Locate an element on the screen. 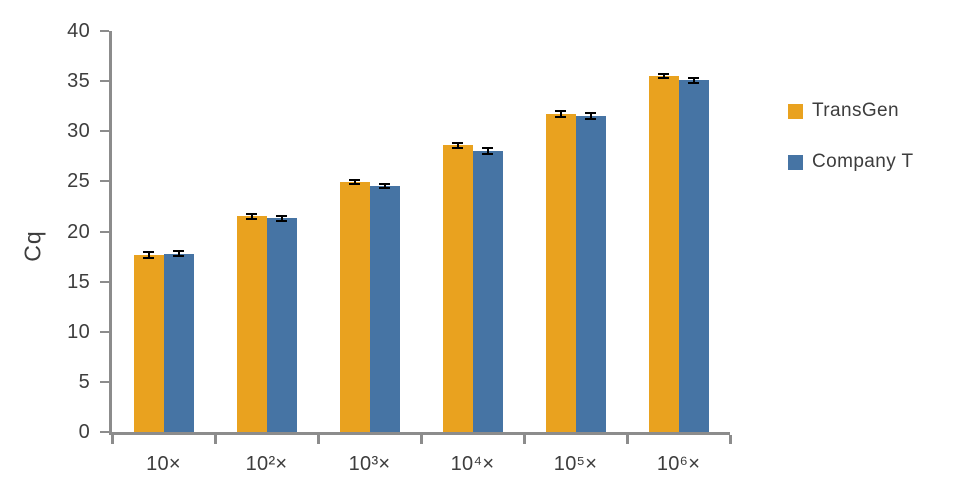 This screenshot has height=484, width=958. legend-entry-company-t: Company T is located at coordinates (850, 162).